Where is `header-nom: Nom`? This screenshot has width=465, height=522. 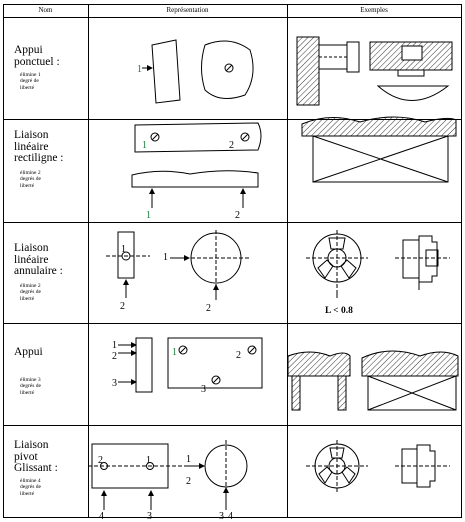
header-nom: Nom is located at coordinates (45, 10).